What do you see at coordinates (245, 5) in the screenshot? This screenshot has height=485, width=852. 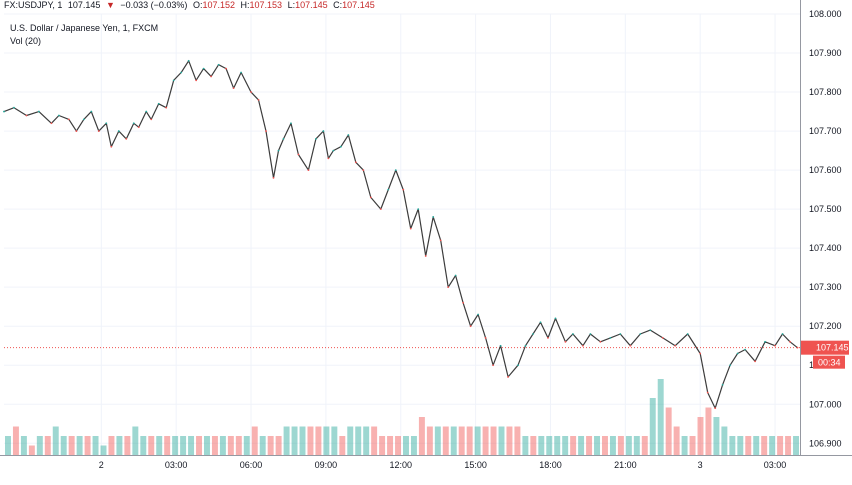 I see `legend-high-label: H:` at bounding box center [245, 5].